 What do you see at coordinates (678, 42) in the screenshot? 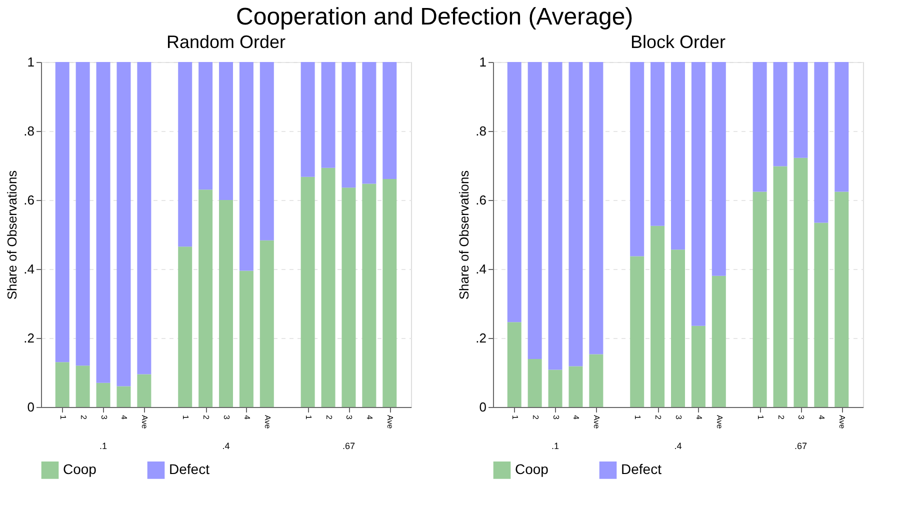
I see `chart-title: Block Order` at bounding box center [678, 42].